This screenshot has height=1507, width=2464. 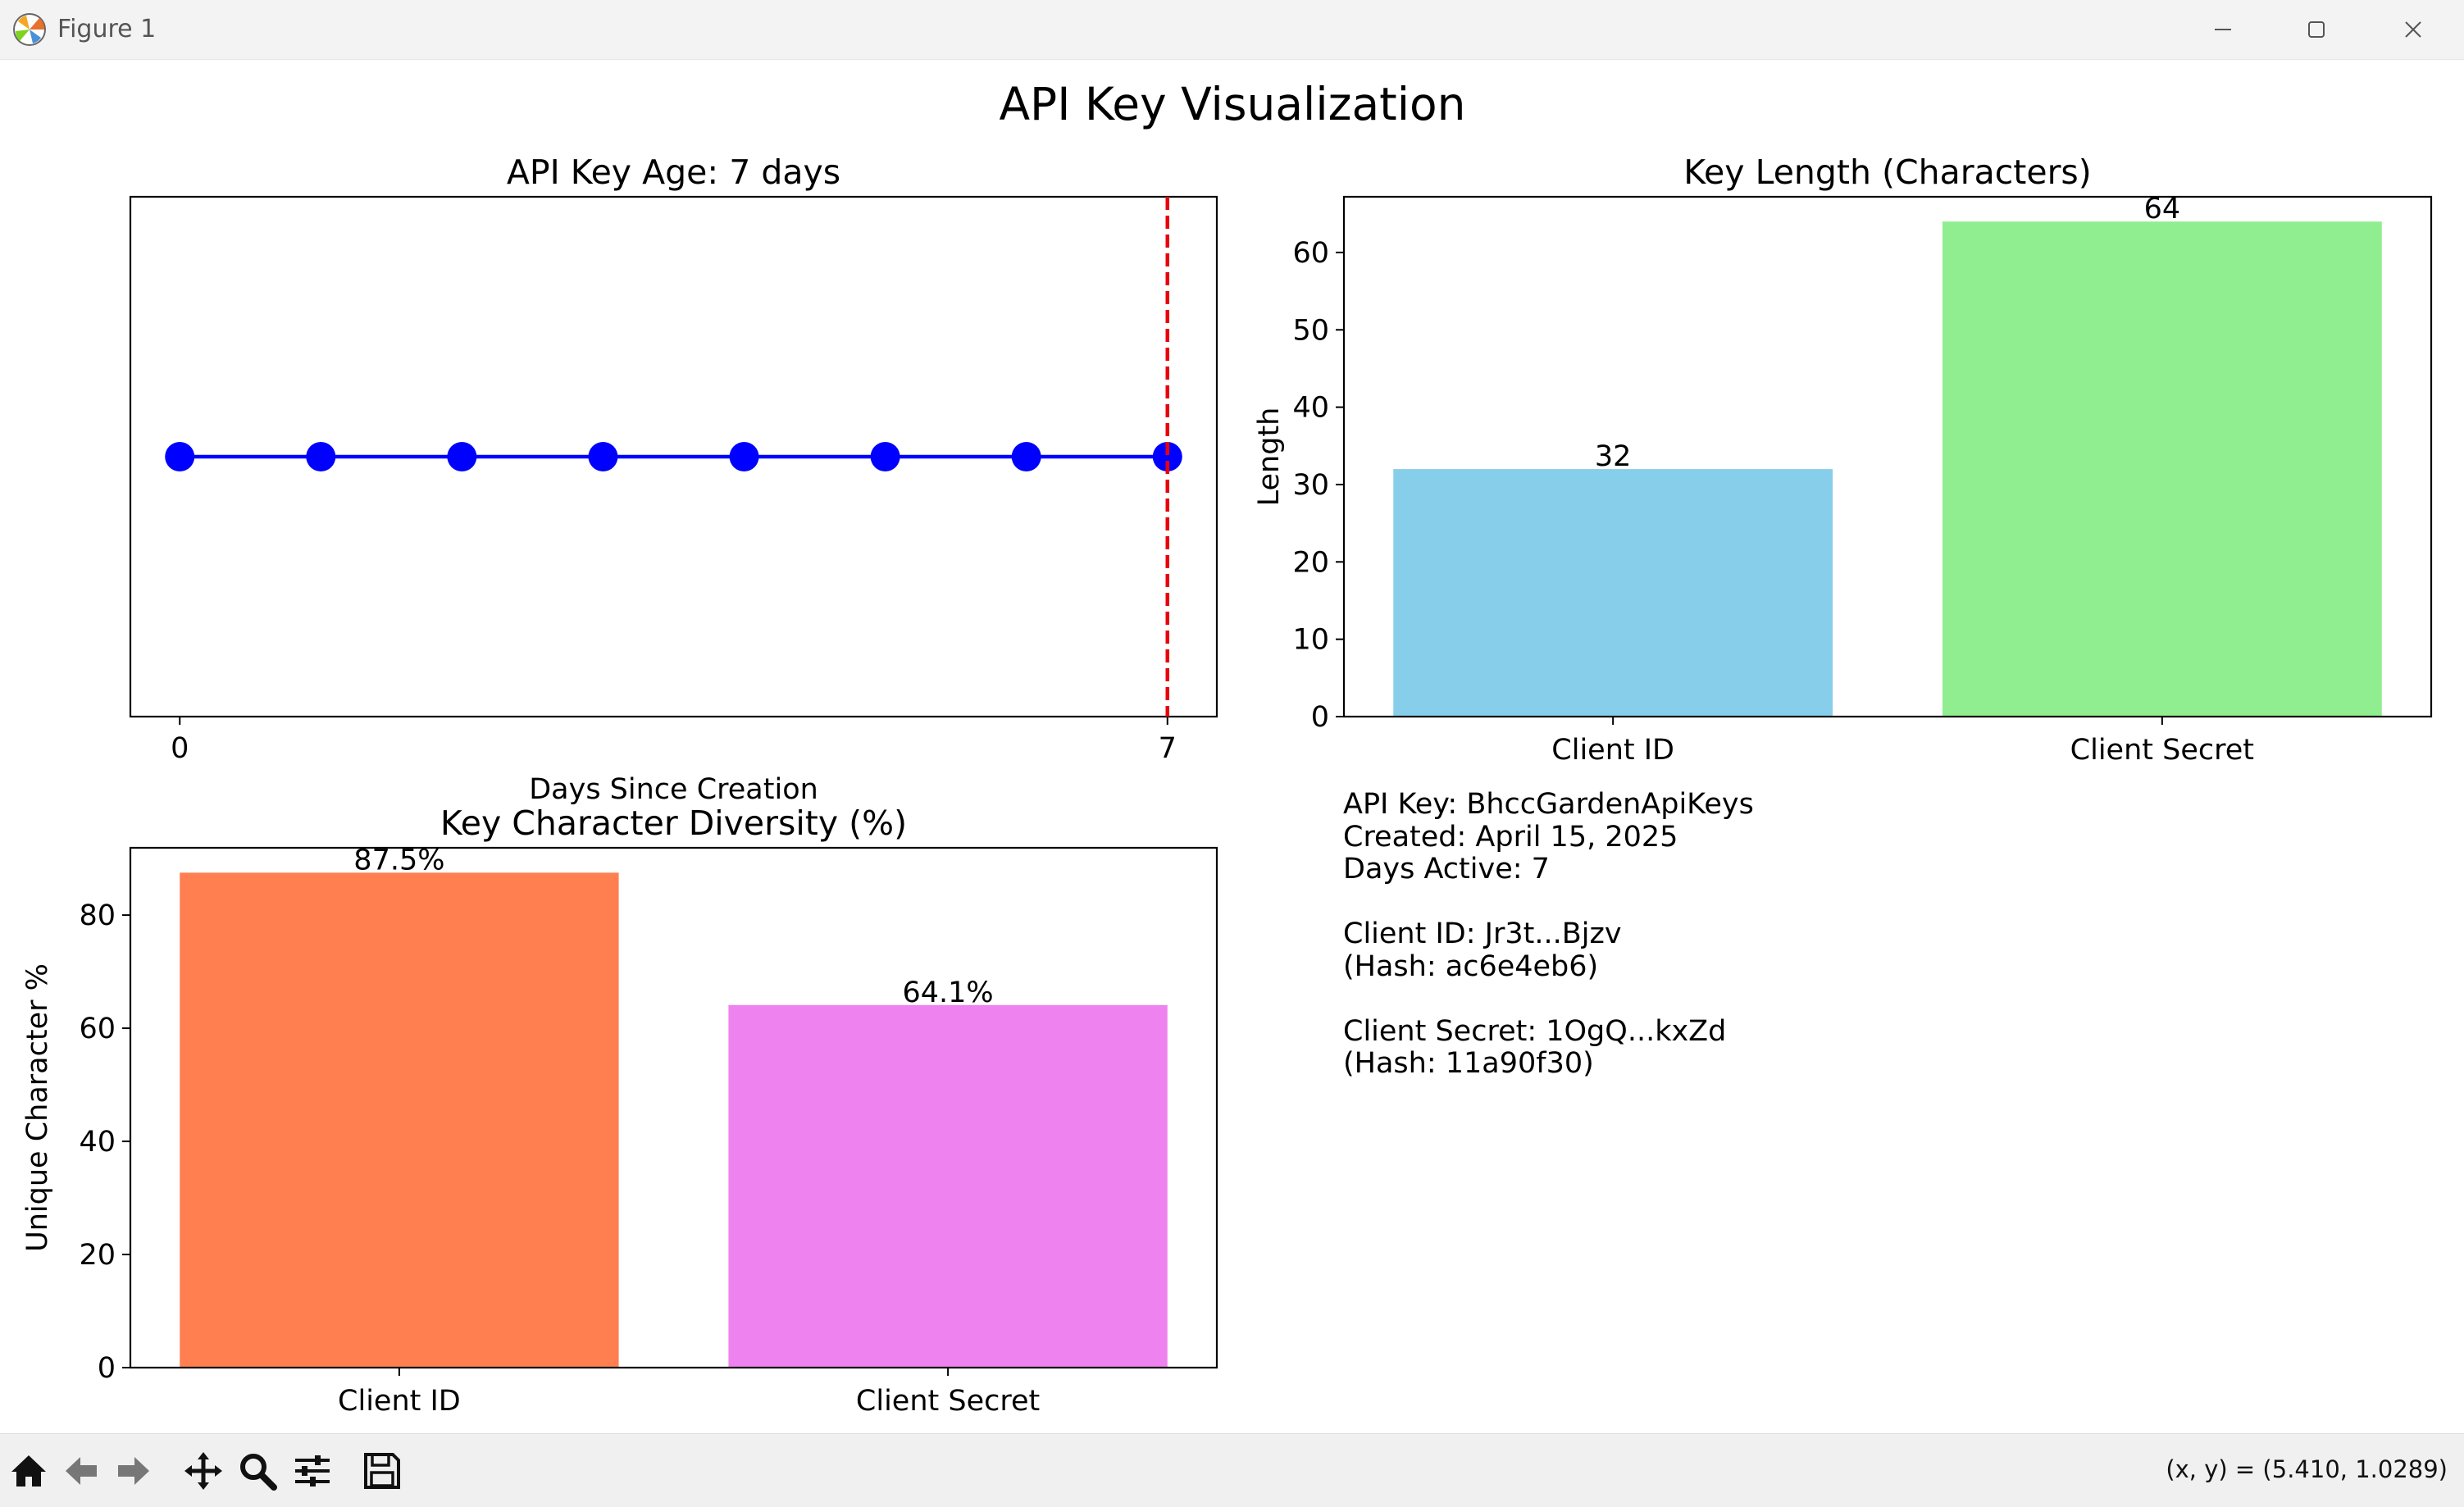 I want to click on info-line: Days Active: 7, so click(x=1446, y=870).